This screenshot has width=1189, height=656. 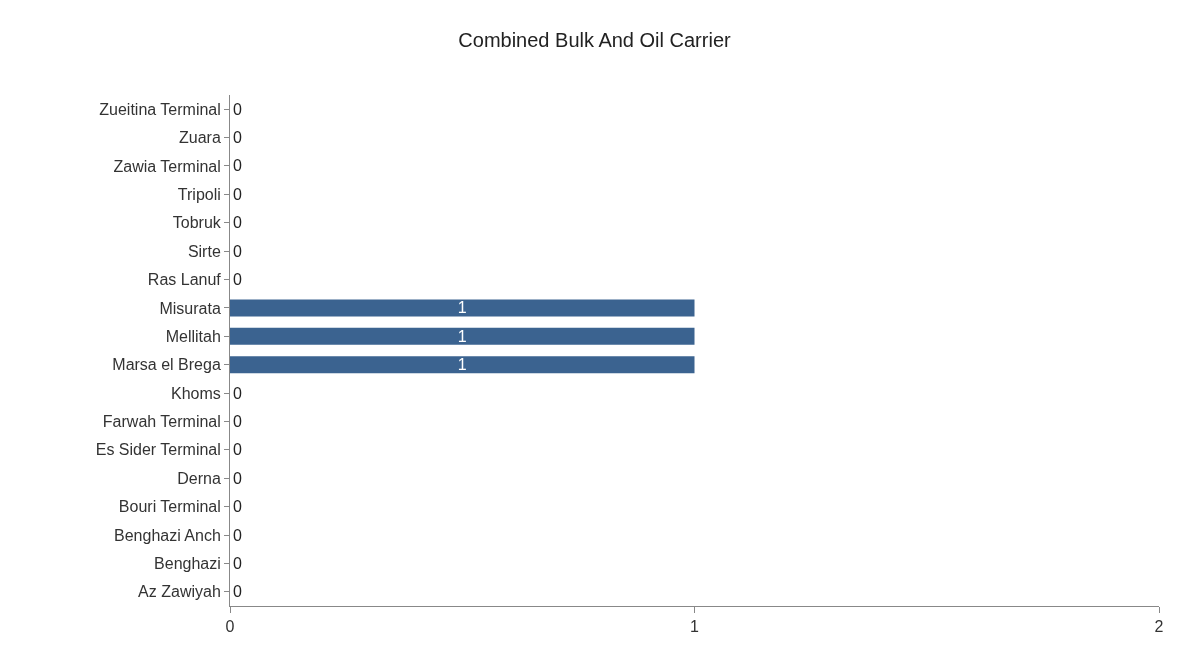 I want to click on y-tick-label: Zawia Terminal, so click(x=167, y=166).